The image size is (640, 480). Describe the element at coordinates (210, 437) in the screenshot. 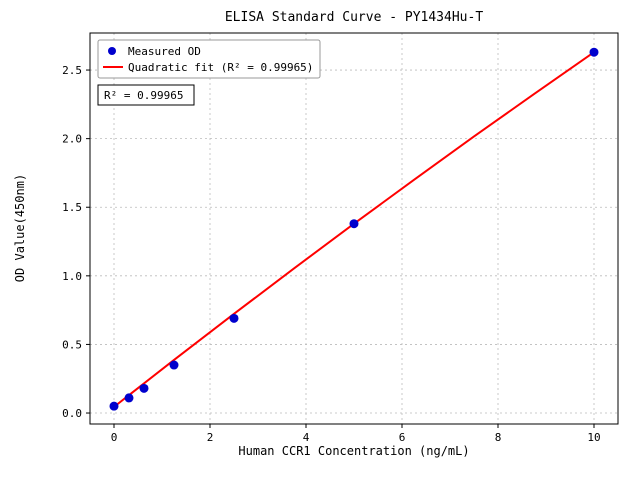

I see `x-tick-label: 2` at that location.